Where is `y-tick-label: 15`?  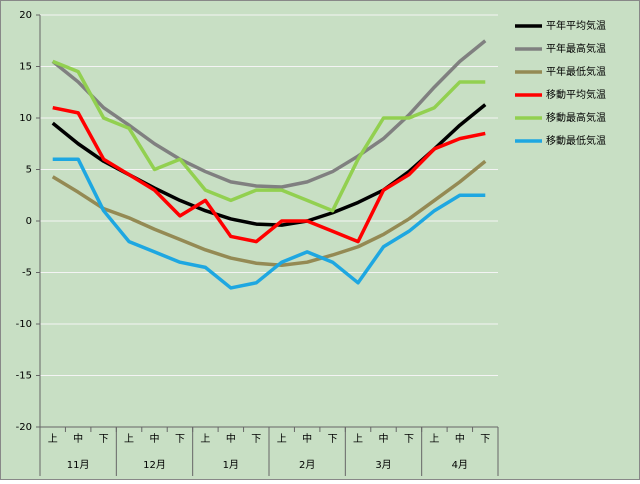
y-tick-label: 15 is located at coordinates (25, 67).